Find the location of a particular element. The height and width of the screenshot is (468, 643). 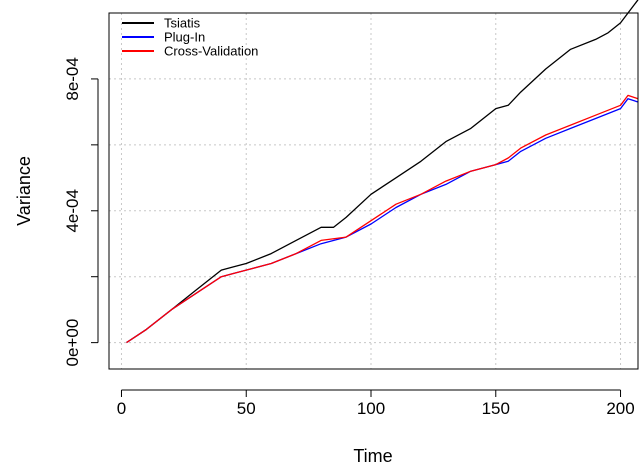

x-tick-label-0: 0 is located at coordinates (121, 408).